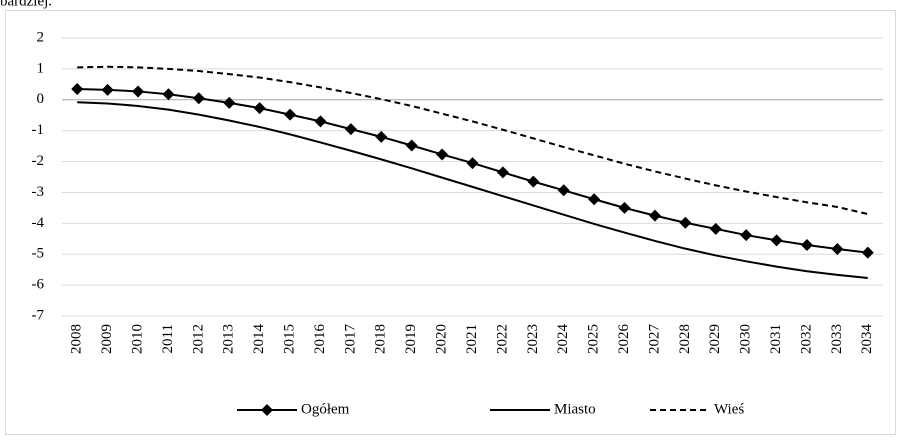  I want to click on x-tick-label: 2029, so click(715, 339).